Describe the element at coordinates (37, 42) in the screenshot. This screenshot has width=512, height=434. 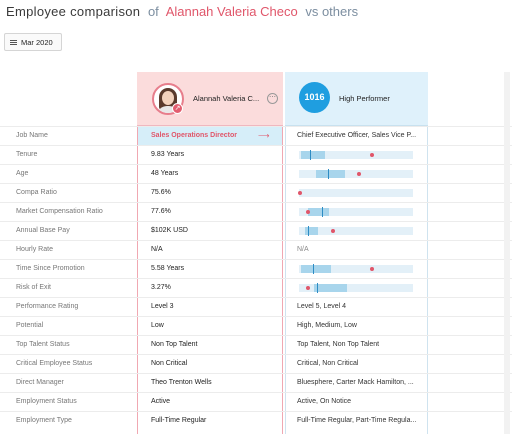
I see `date-filter-label: Mar 2020` at that location.